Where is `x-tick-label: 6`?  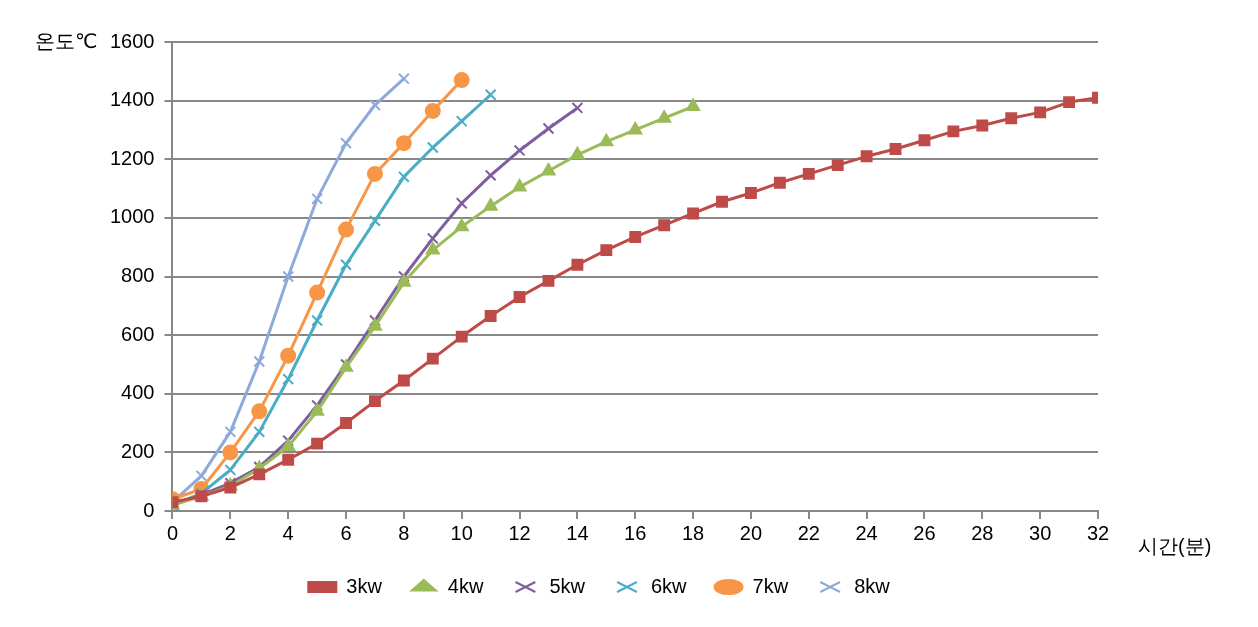 x-tick-label: 6 is located at coordinates (346, 532).